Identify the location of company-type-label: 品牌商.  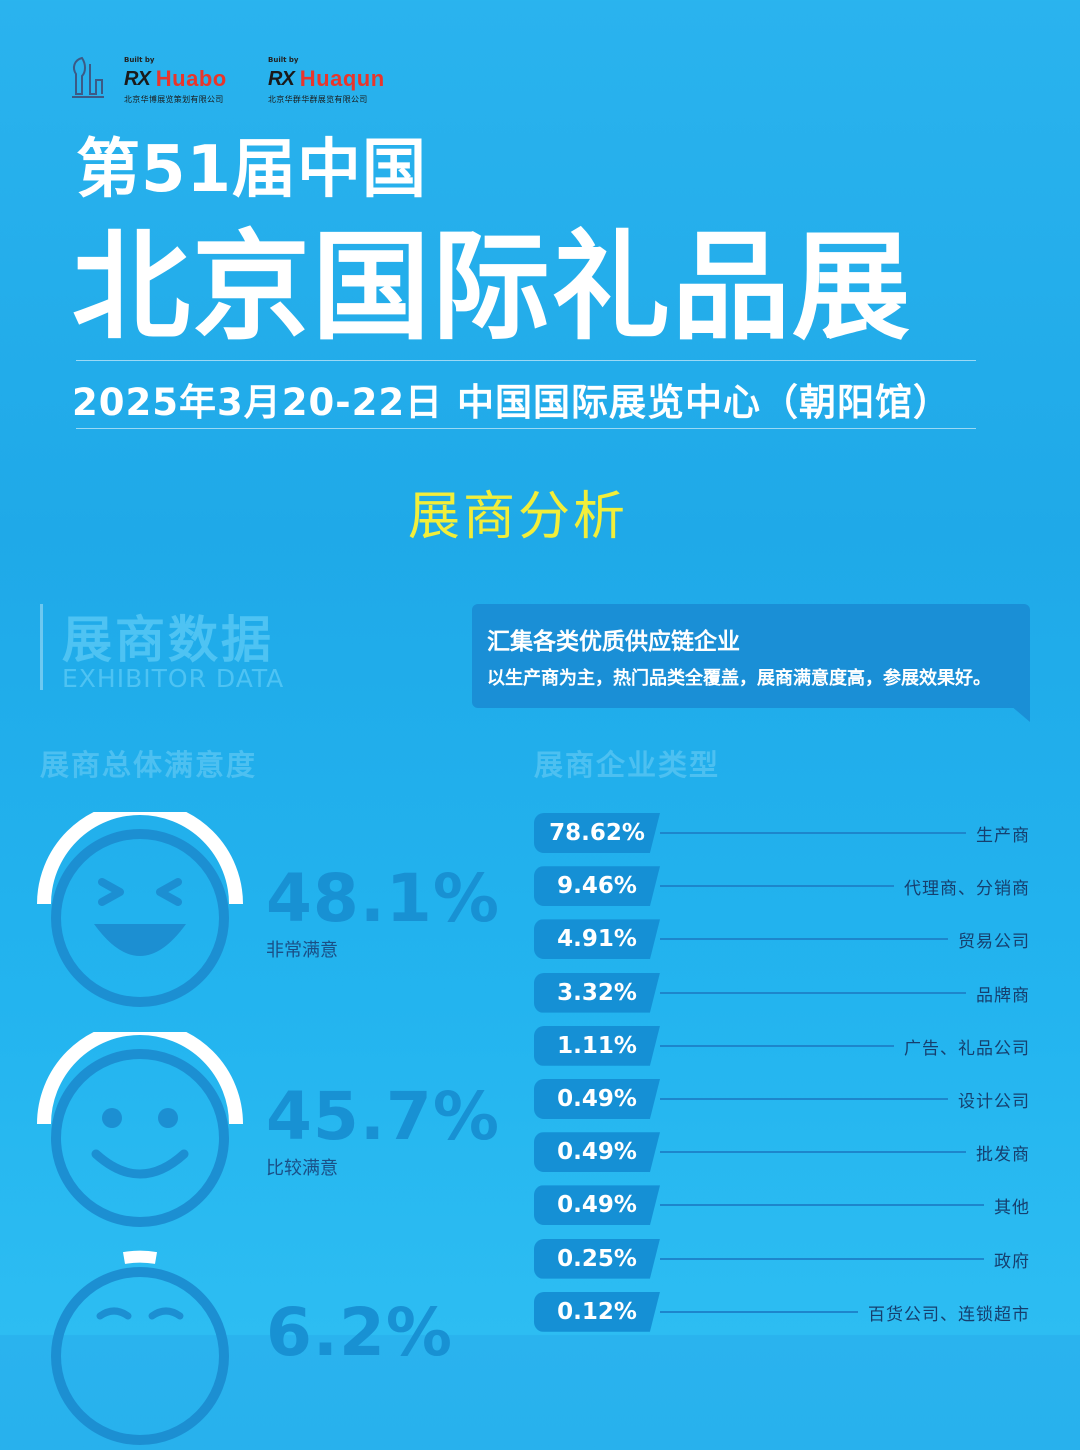
(1003, 995).